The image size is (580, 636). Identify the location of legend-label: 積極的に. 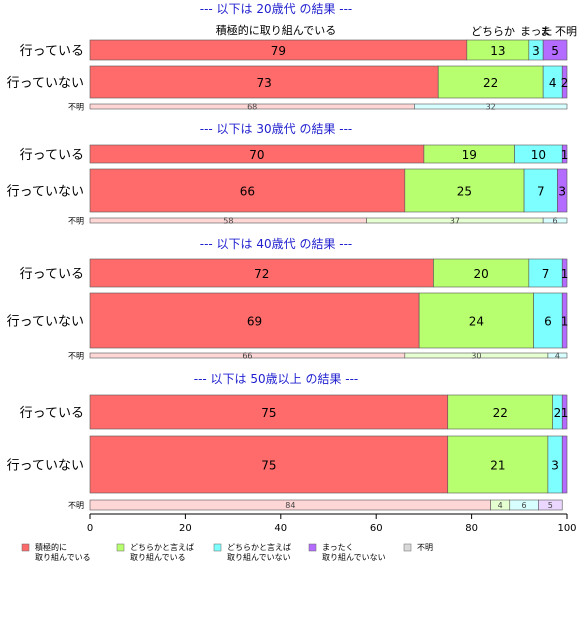
(51, 547).